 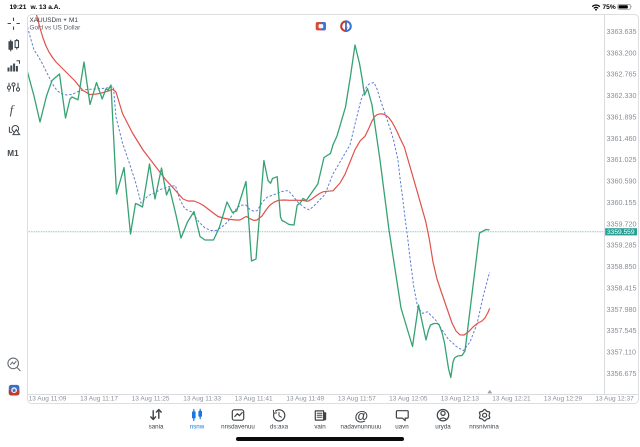 What do you see at coordinates (48, 399) in the screenshot?
I see `svg-text: 13 Aug 11:09` at bounding box center [48, 399].